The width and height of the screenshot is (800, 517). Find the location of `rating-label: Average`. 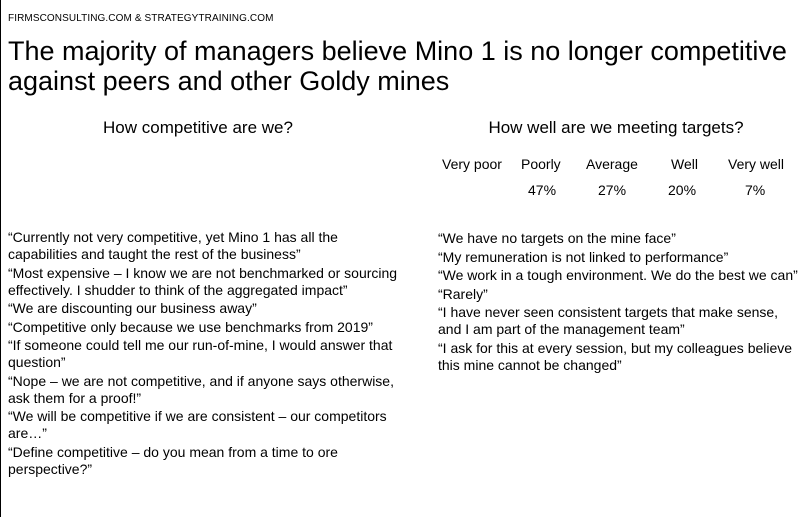

rating-label: Average is located at coordinates (612, 164).